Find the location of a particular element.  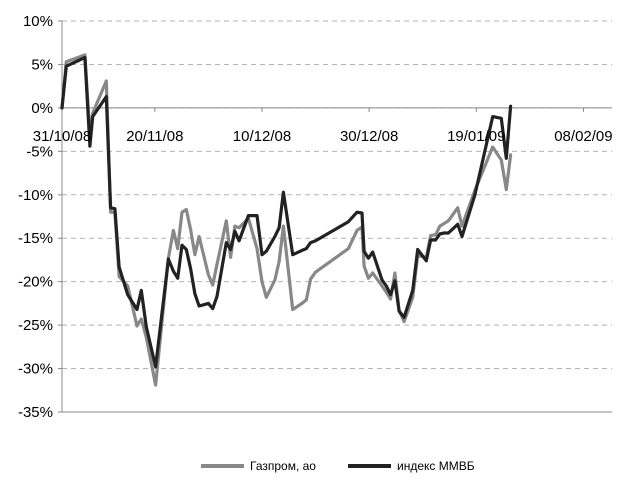

y-tick-label: 10% is located at coordinates (38, 21).